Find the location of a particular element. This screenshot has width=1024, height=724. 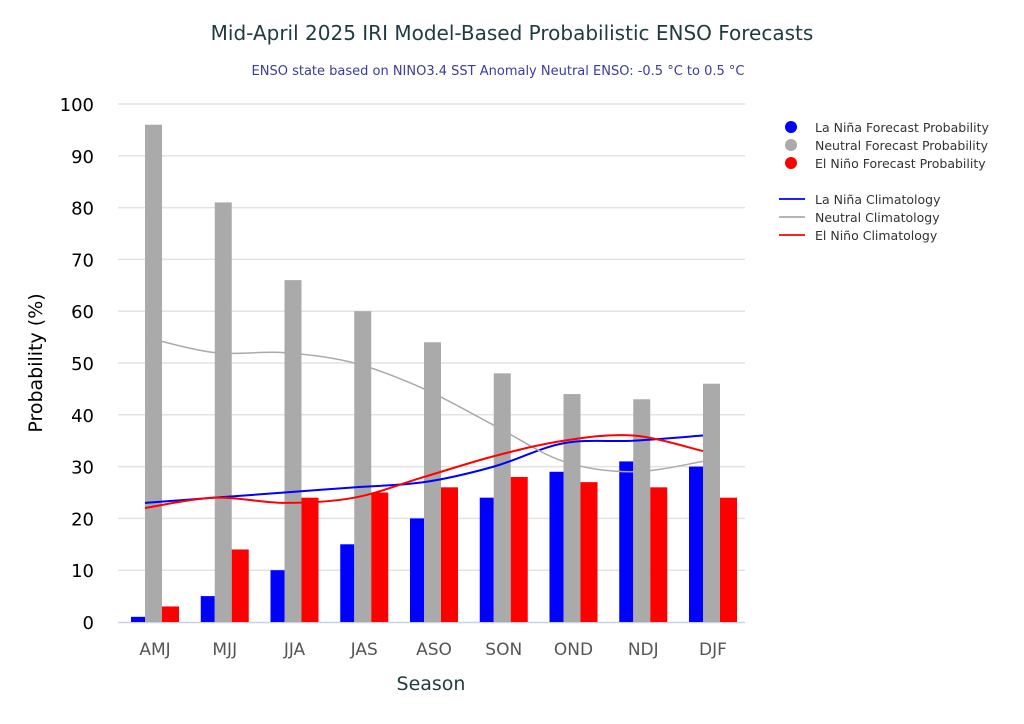

x-tick-label: AMJ is located at coordinates (154, 650).